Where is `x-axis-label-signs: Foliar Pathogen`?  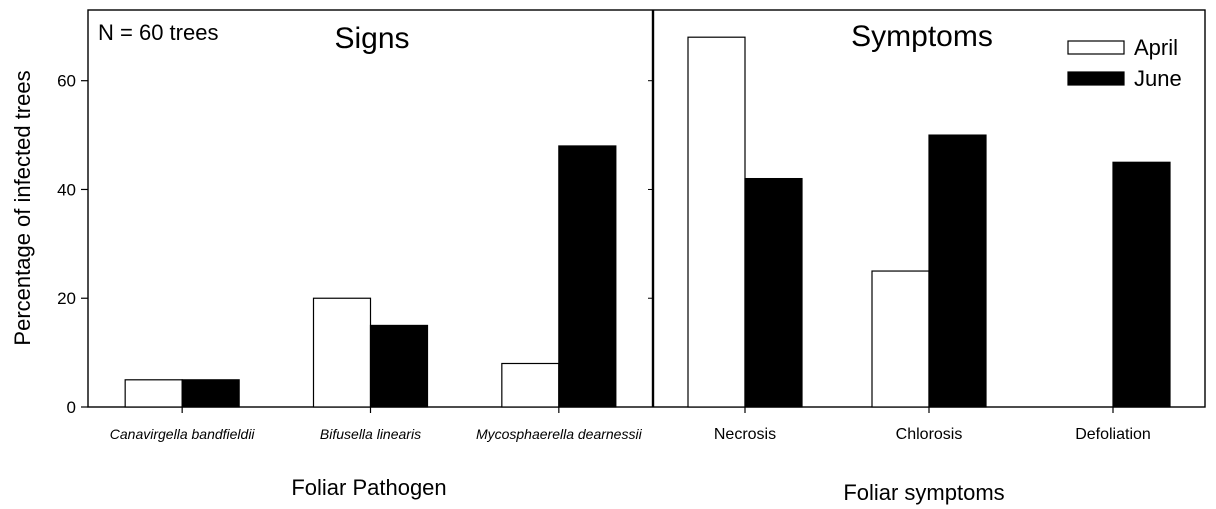 x-axis-label-signs: Foliar Pathogen is located at coordinates (368, 487).